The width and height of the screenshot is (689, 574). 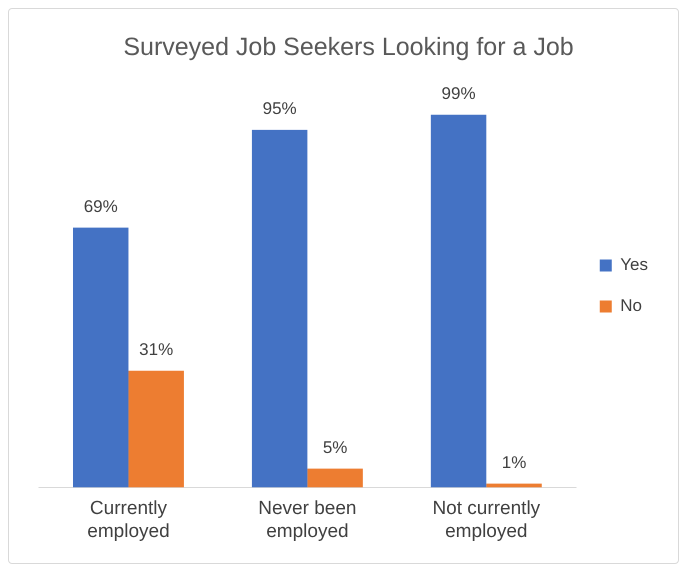 I want to click on chart-title: Surveyed Job Seekers Looking for a Job, so click(x=348, y=46).